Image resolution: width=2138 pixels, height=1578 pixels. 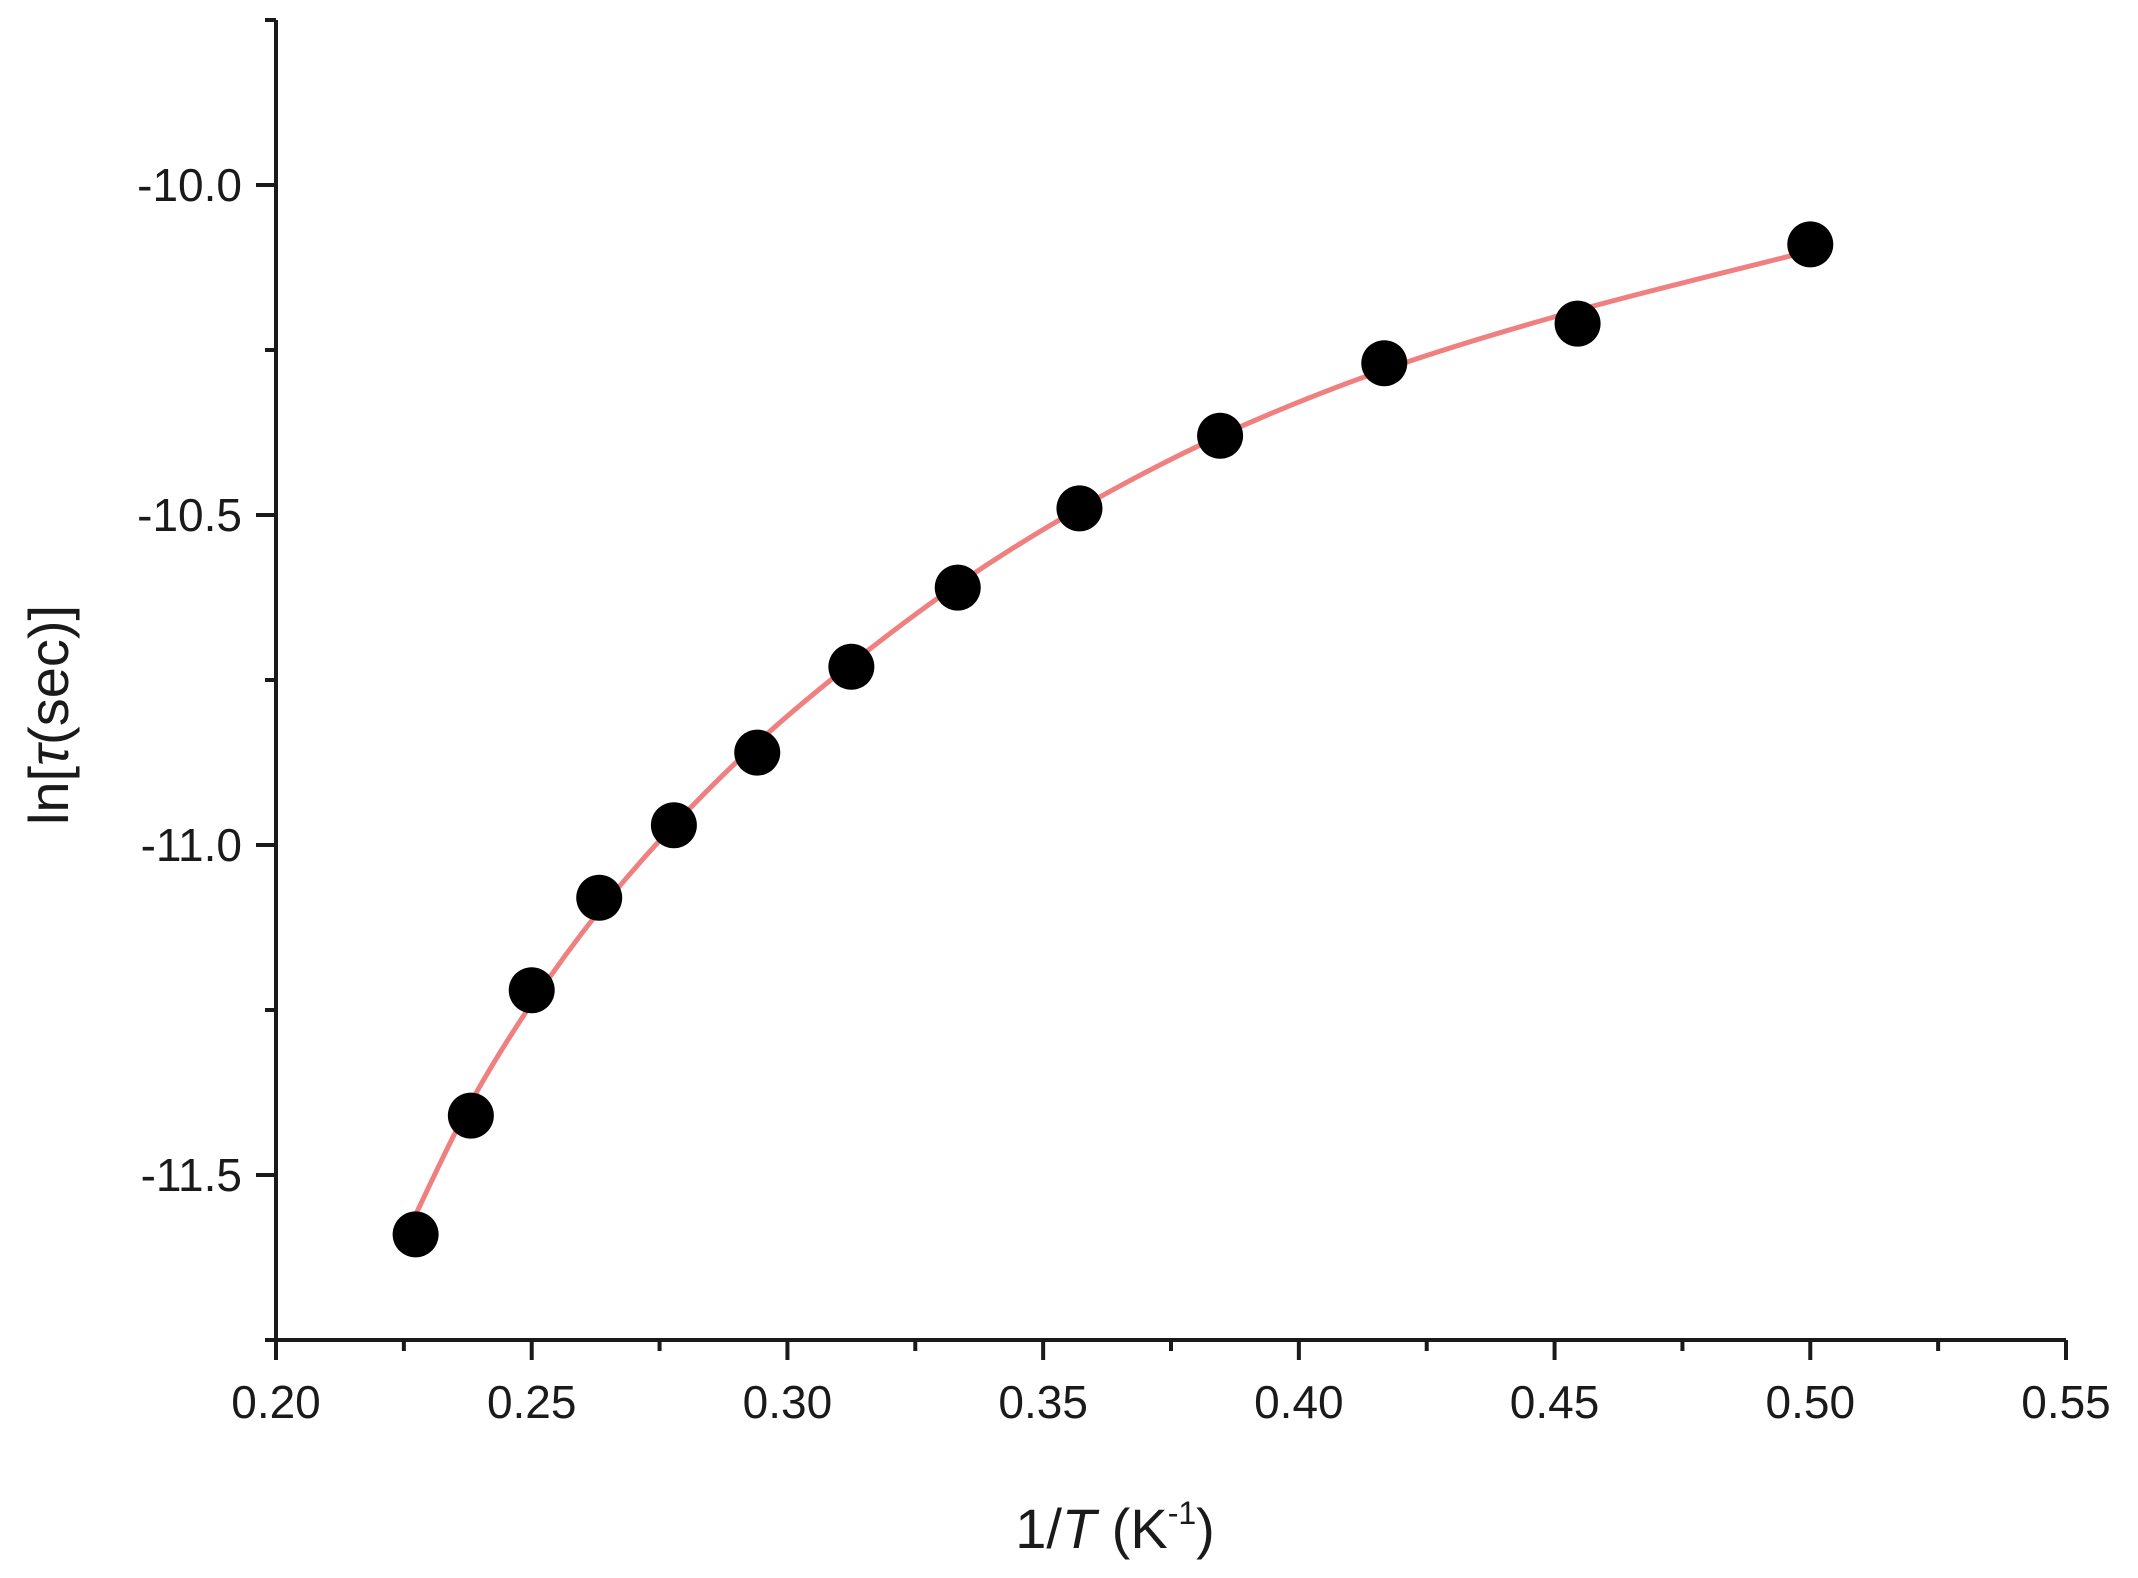 What do you see at coordinates (1043, 1402) in the screenshot?
I see `x-tick-label: 0.35` at bounding box center [1043, 1402].